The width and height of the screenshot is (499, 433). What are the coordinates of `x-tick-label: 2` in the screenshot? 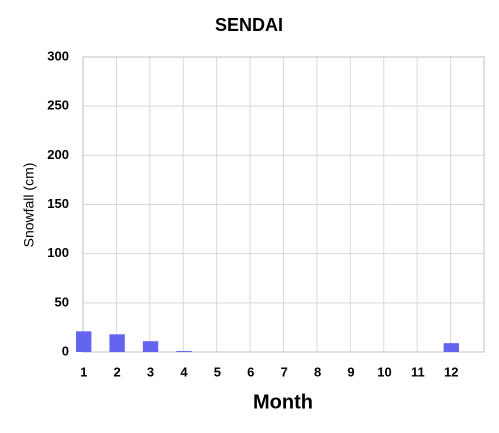 It's located at (117, 371).